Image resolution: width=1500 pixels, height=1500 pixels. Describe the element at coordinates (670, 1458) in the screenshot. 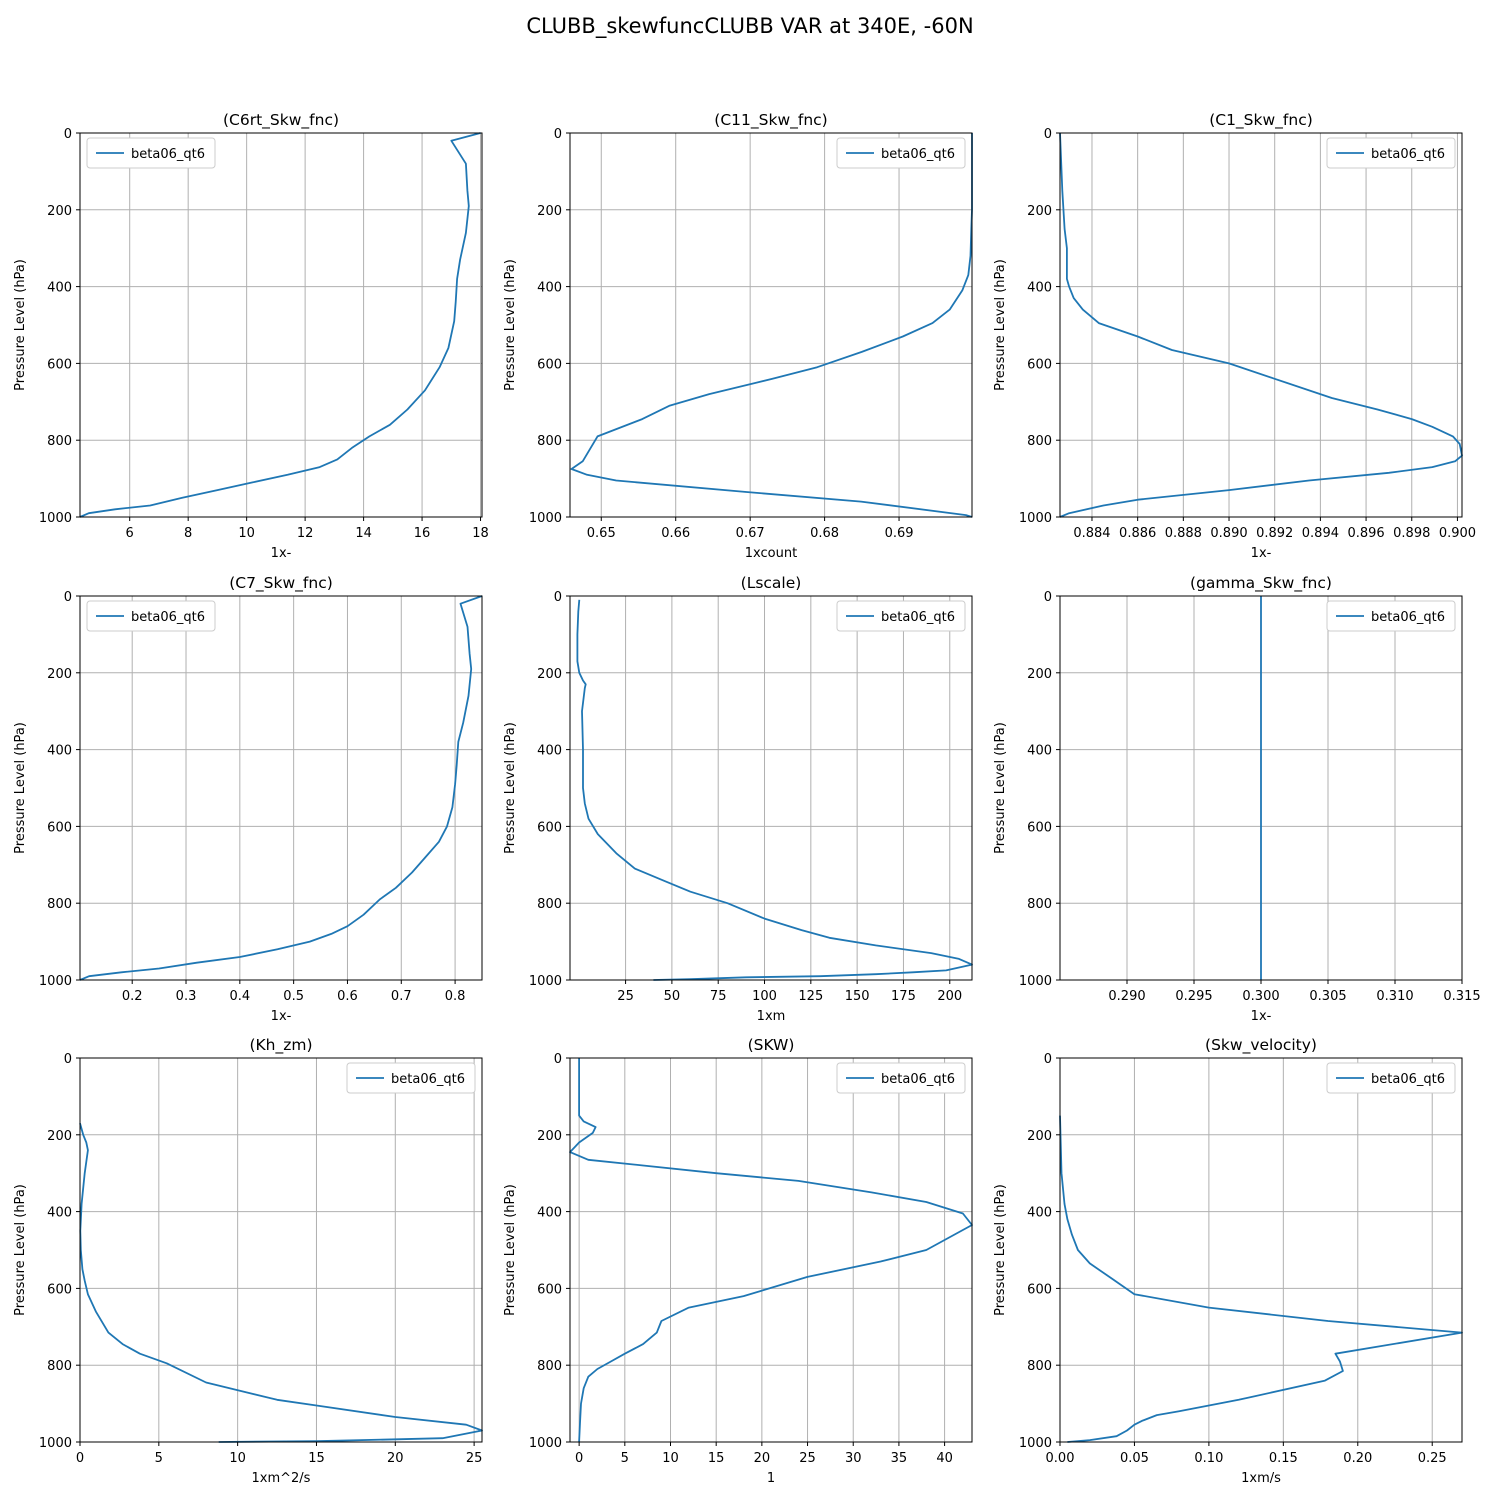

I see `x-tick-label: 10` at that location.